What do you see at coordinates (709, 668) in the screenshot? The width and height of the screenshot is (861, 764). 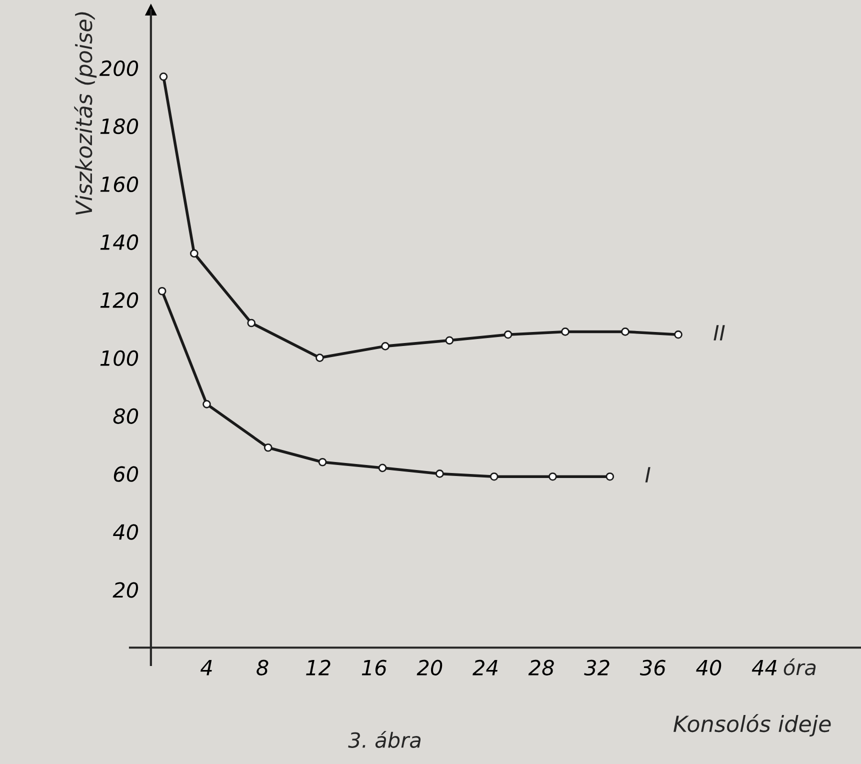 I see `x-tick-label: 40` at bounding box center [709, 668].